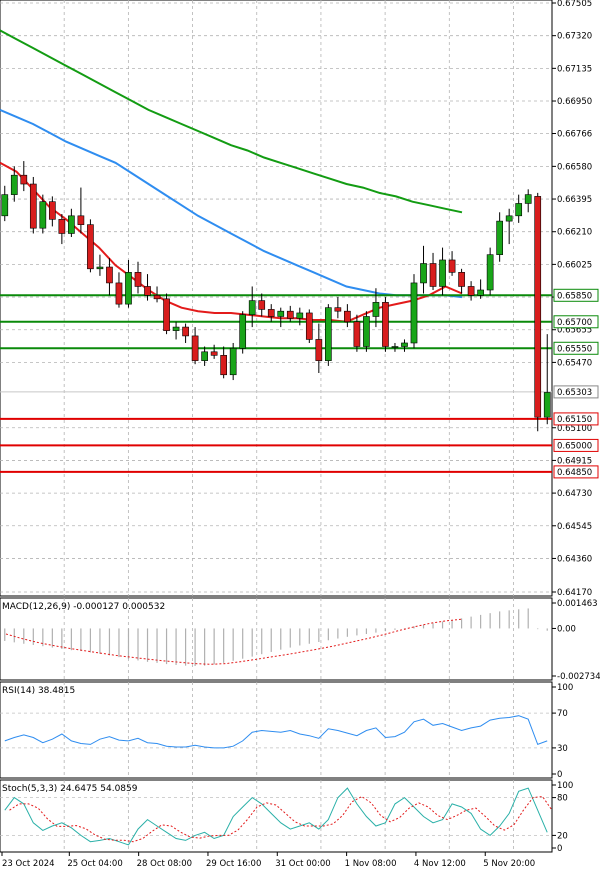  Describe the element at coordinates (94, 864) in the screenshot. I see `date-tick-label: 25 Oct 04:00` at that location.